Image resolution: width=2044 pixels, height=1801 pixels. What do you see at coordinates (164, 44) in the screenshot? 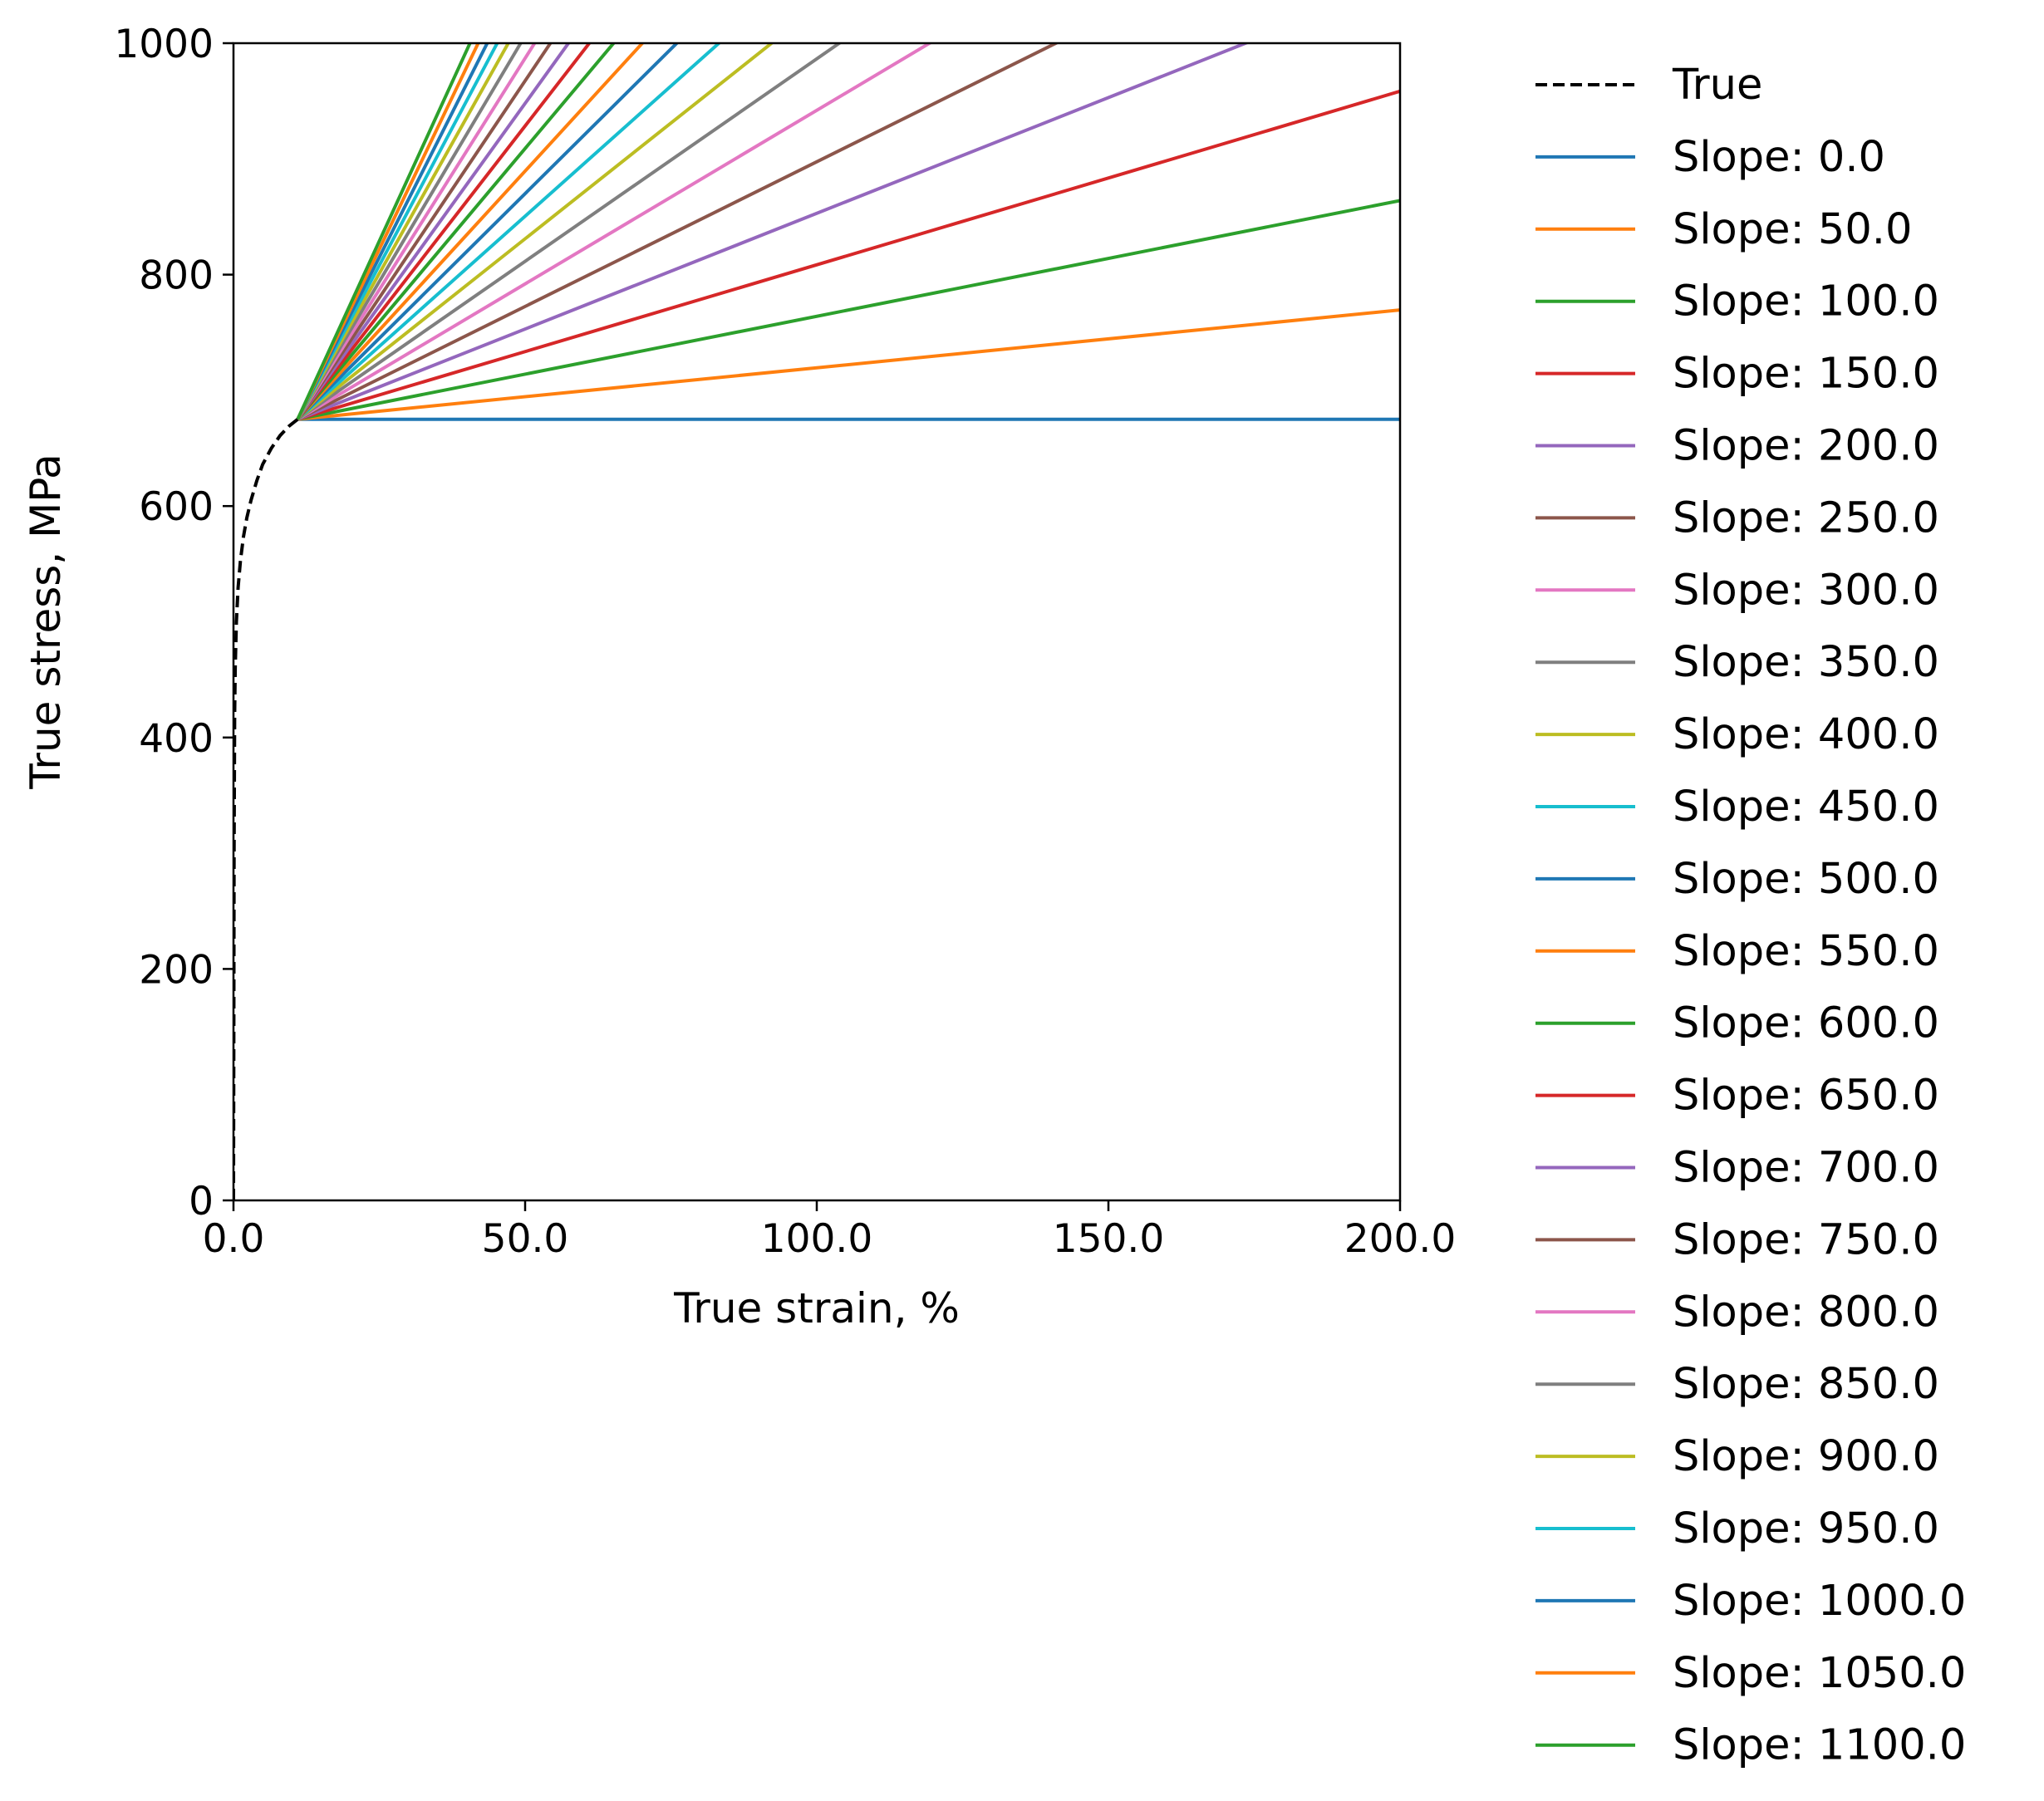
I see `y-tick-label: 1000` at bounding box center [164, 44].